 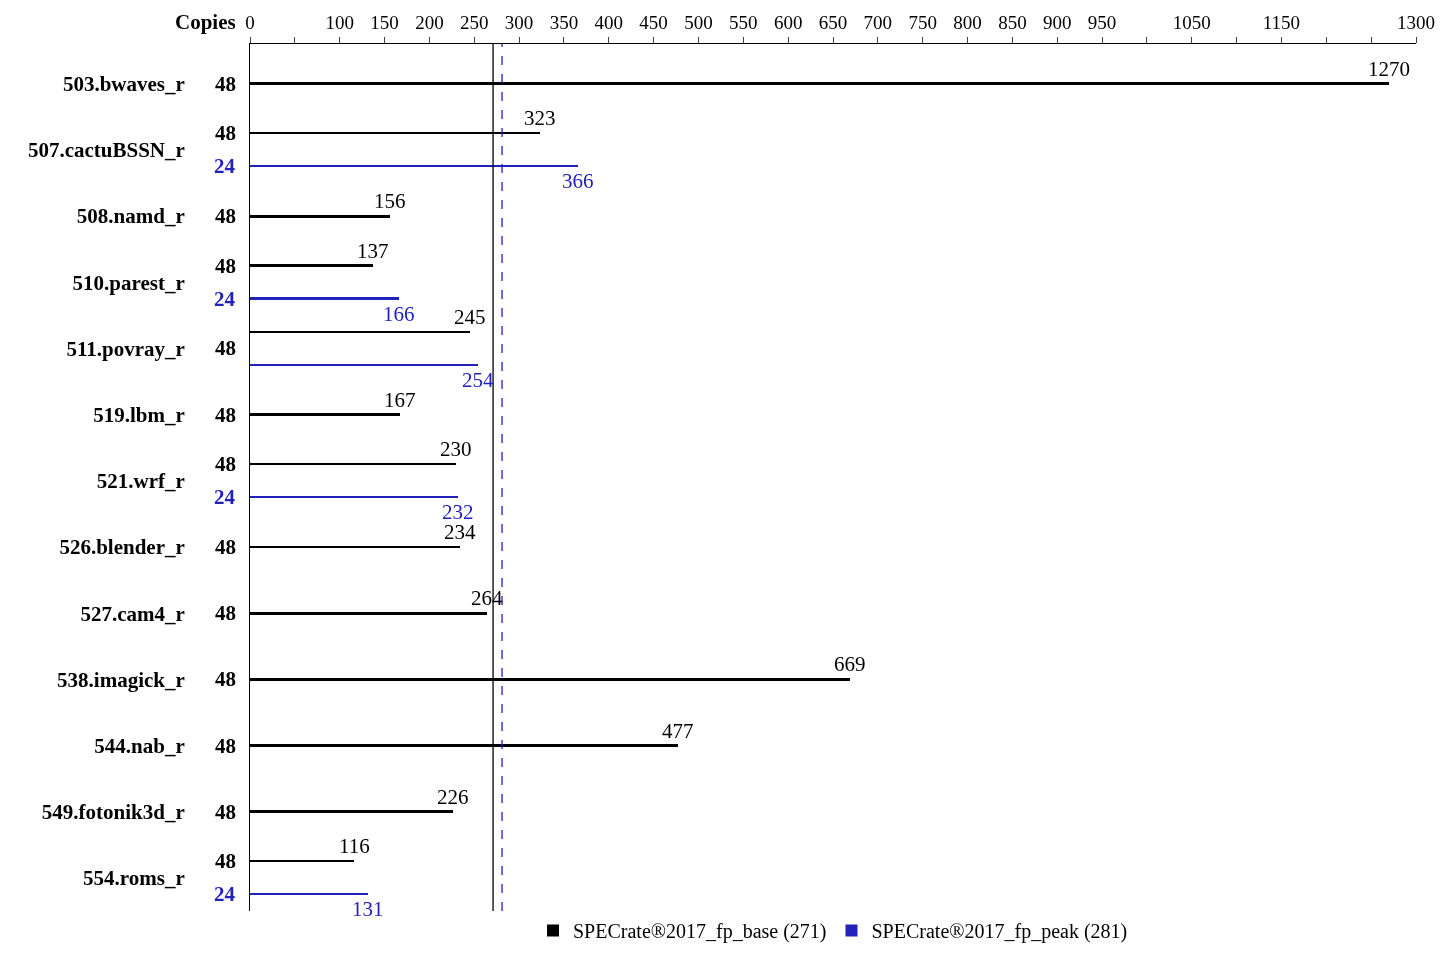 What do you see at coordinates (564, 23) in the screenshot?
I see `x-tick-label: 350` at bounding box center [564, 23].